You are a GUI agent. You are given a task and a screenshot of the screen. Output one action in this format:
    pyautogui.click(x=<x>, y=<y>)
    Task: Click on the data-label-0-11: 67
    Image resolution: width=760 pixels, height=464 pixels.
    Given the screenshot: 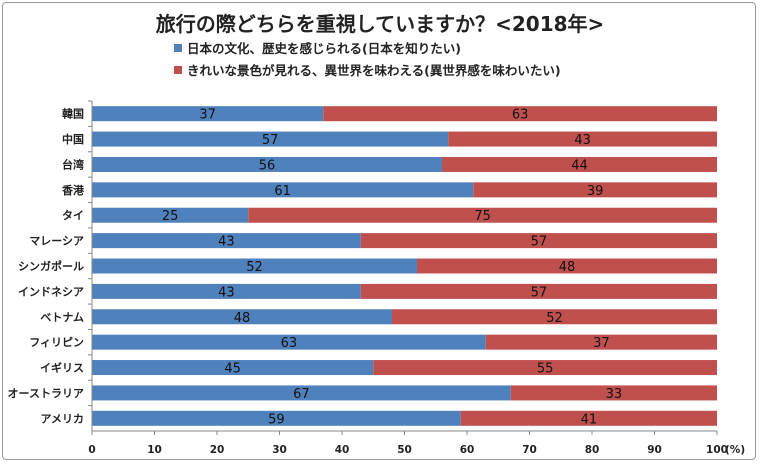 What is the action you would take?
    pyautogui.click(x=301, y=394)
    